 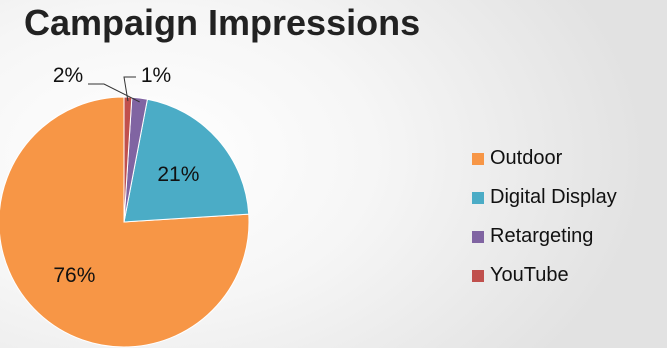 I want to click on legend-label-outdoor: Outdoor, so click(x=526, y=158).